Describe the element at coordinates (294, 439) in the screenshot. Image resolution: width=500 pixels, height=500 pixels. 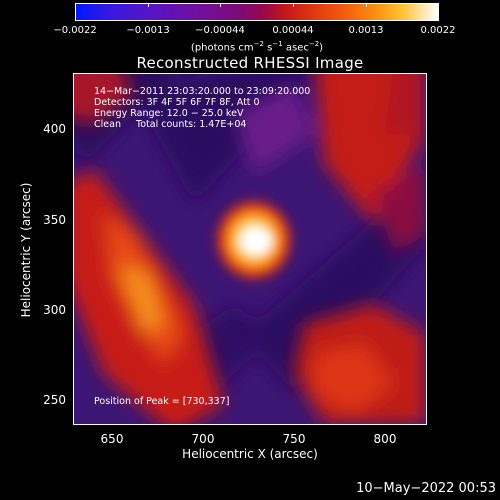
I see `x-tick-label: 750` at that location.